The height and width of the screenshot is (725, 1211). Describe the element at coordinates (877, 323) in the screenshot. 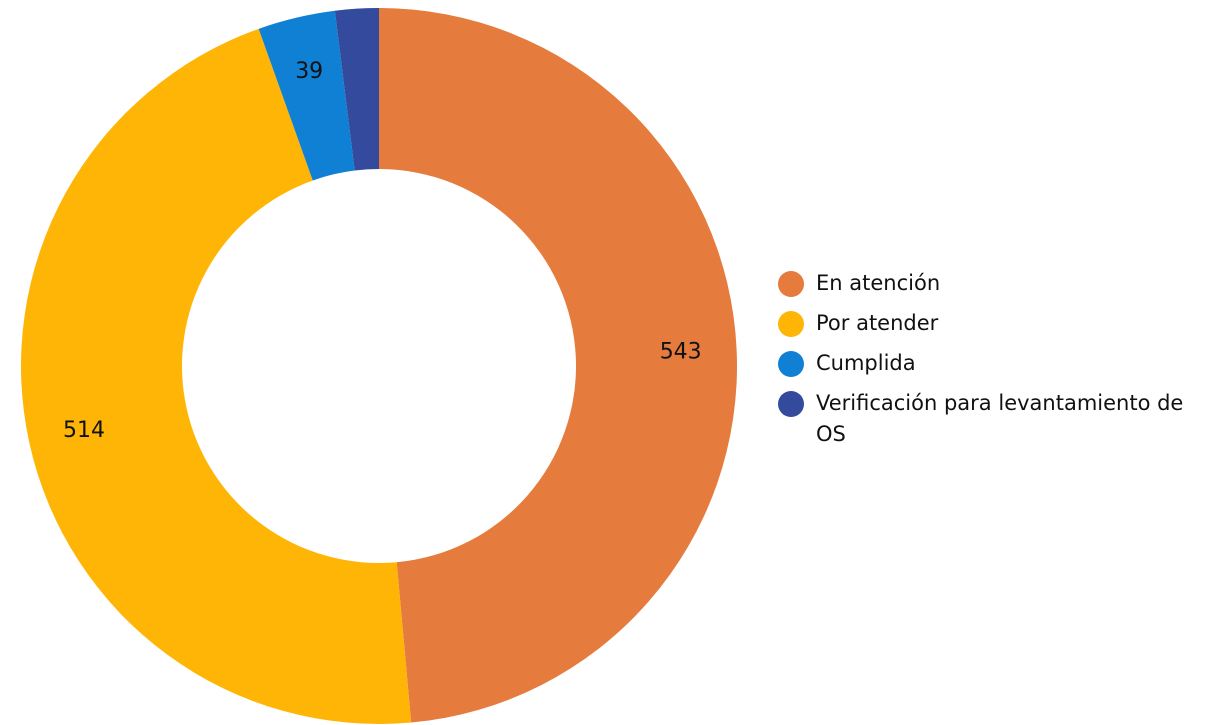

I see `legend-label: Por atender` at that location.